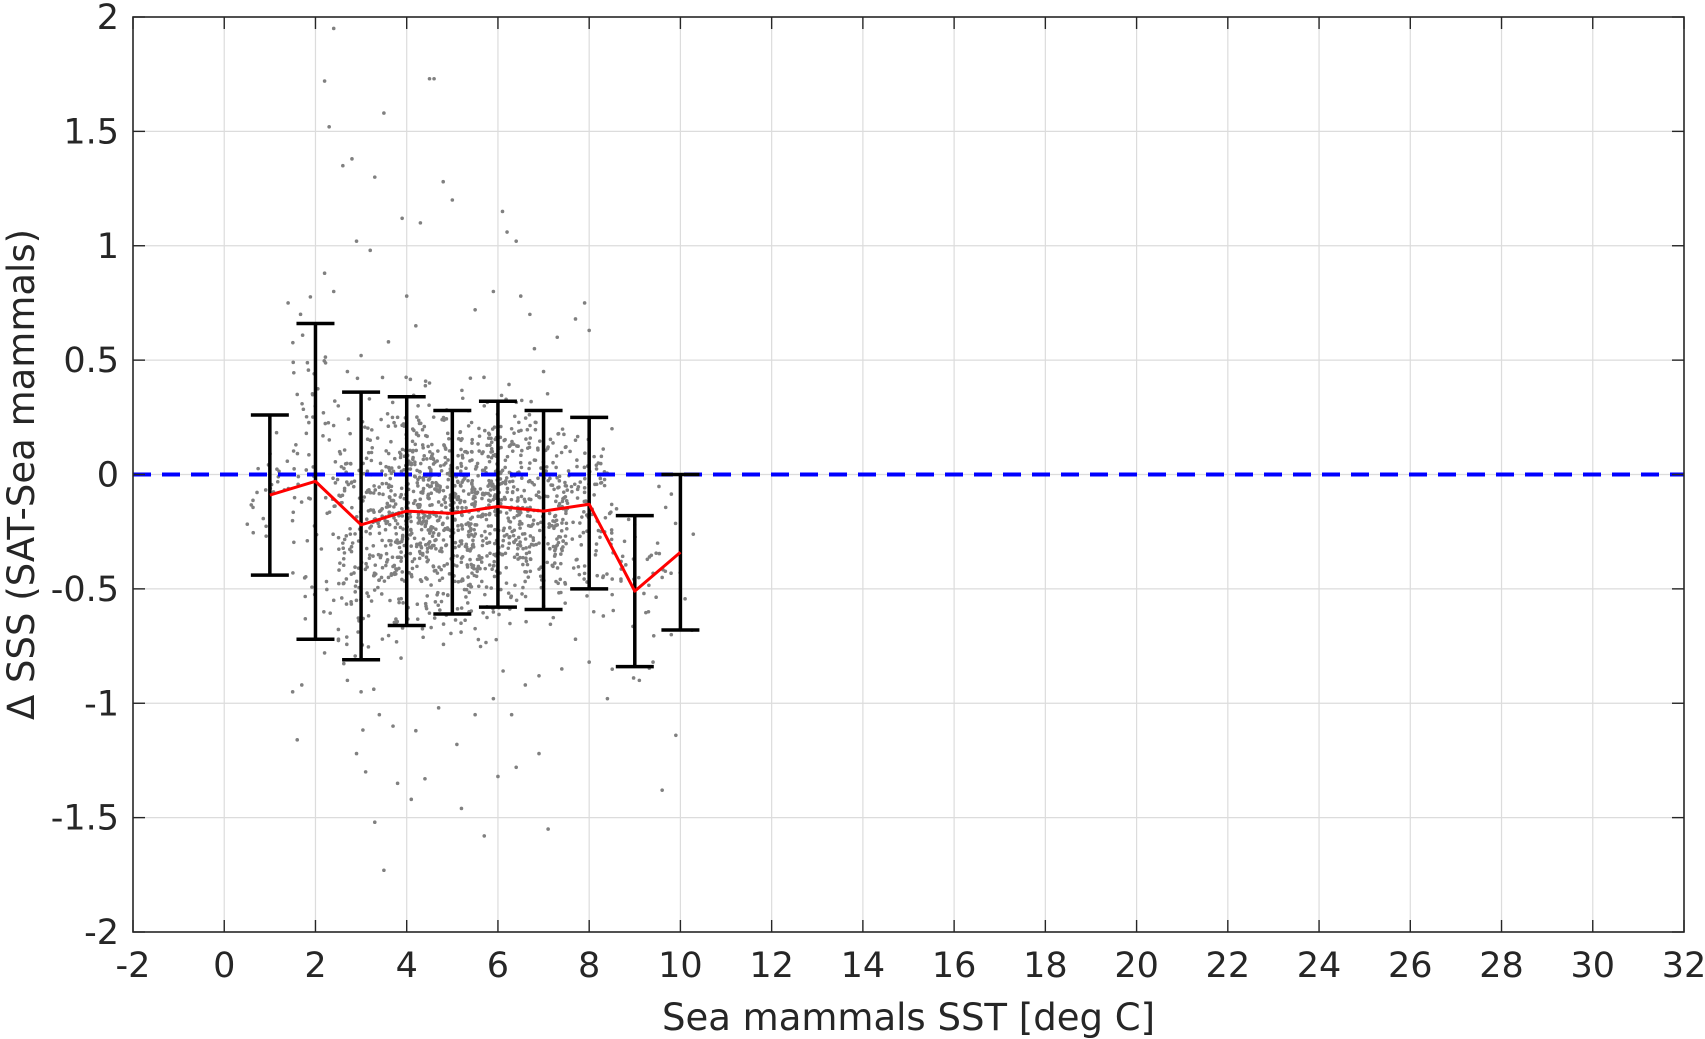  I want to click on error-bar, so click(269, 495).